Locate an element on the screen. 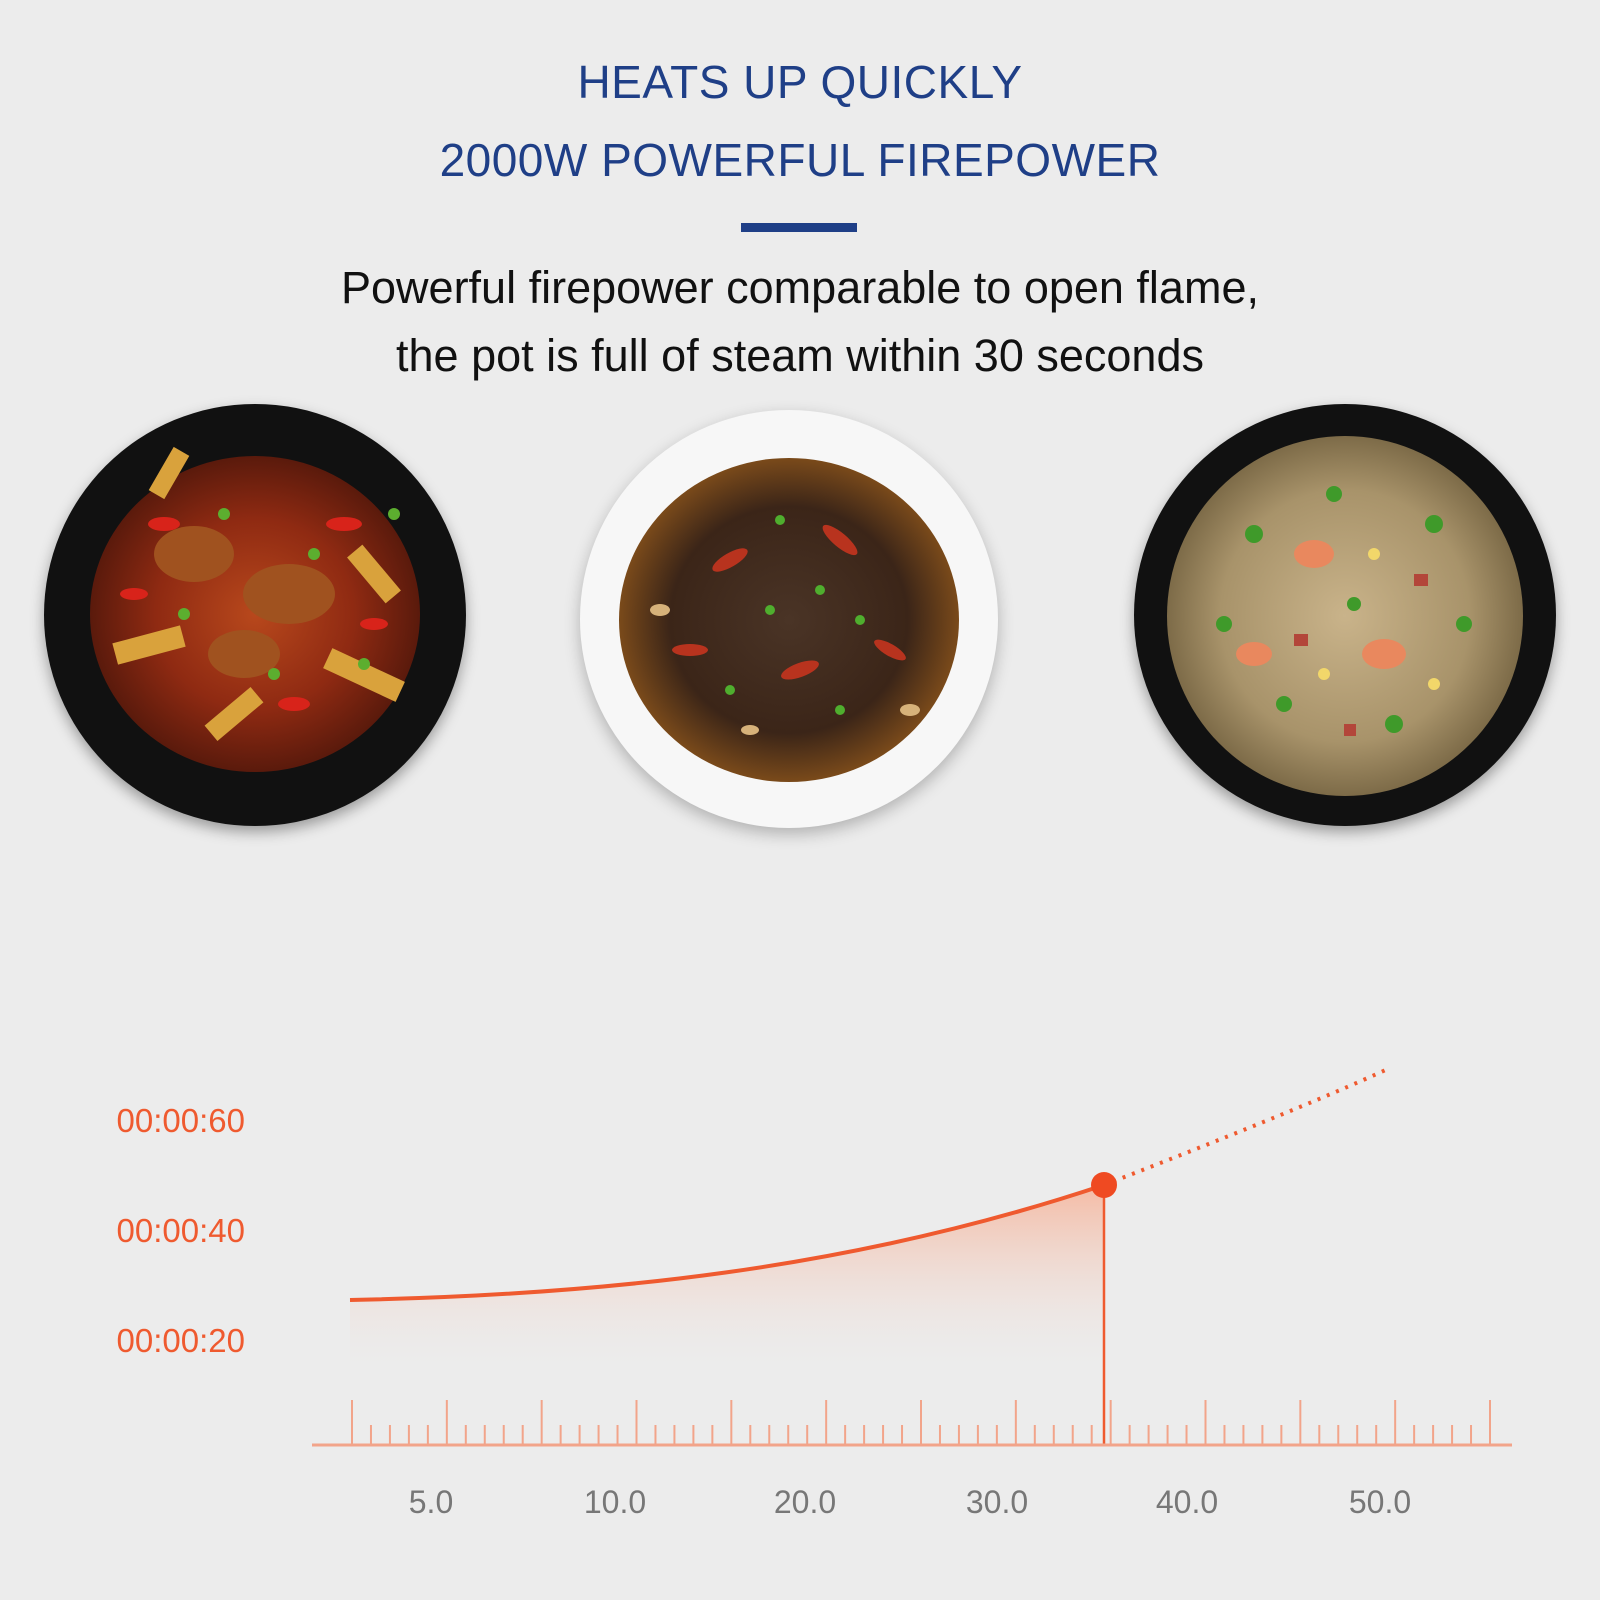 The width and height of the screenshot is (1600, 1600). x-tick-label: 20.0 is located at coordinates (805, 1502).